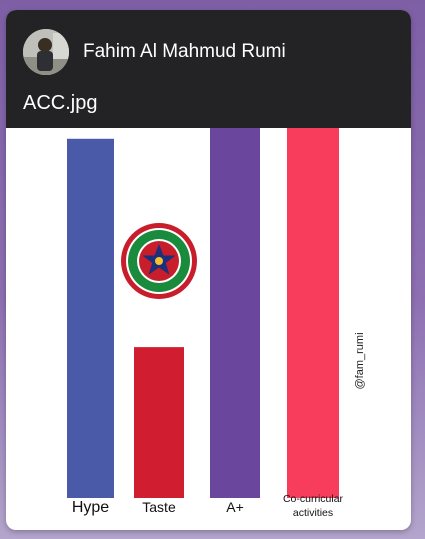 This screenshot has width=425, height=539. What do you see at coordinates (46, 52) in the screenshot?
I see `author-avatar` at bounding box center [46, 52].